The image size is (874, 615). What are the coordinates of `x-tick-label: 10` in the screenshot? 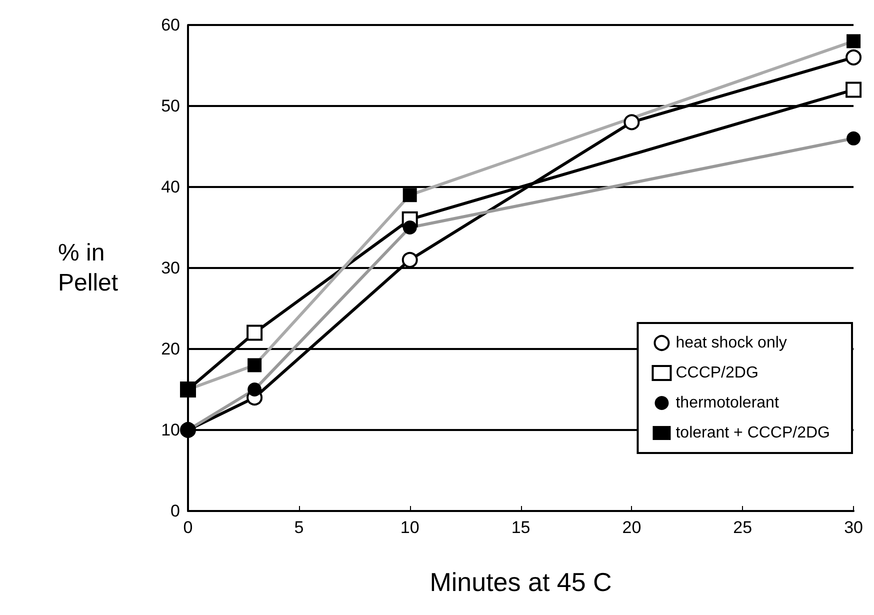 It's located at (410, 527).